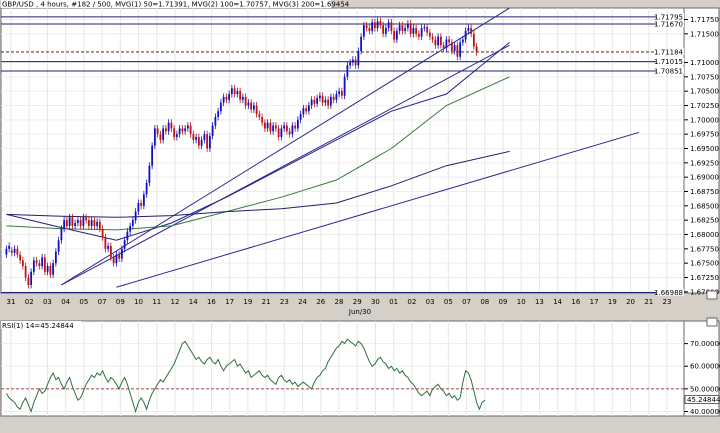 Image resolution: width=720 pixels, height=433 pixels. What do you see at coordinates (704, 163) in the screenshot?
I see `y-tick-label: 1.69250` at bounding box center [704, 163].